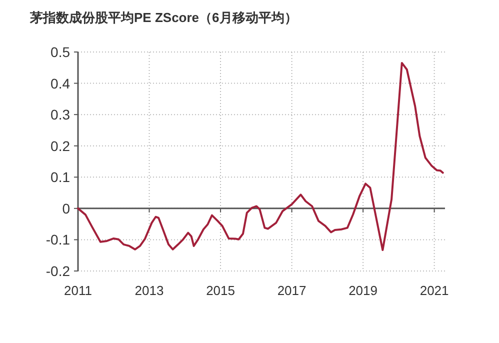 This screenshot has height=343, width=499. I want to click on x-tick-label: 2013, so click(149, 290).